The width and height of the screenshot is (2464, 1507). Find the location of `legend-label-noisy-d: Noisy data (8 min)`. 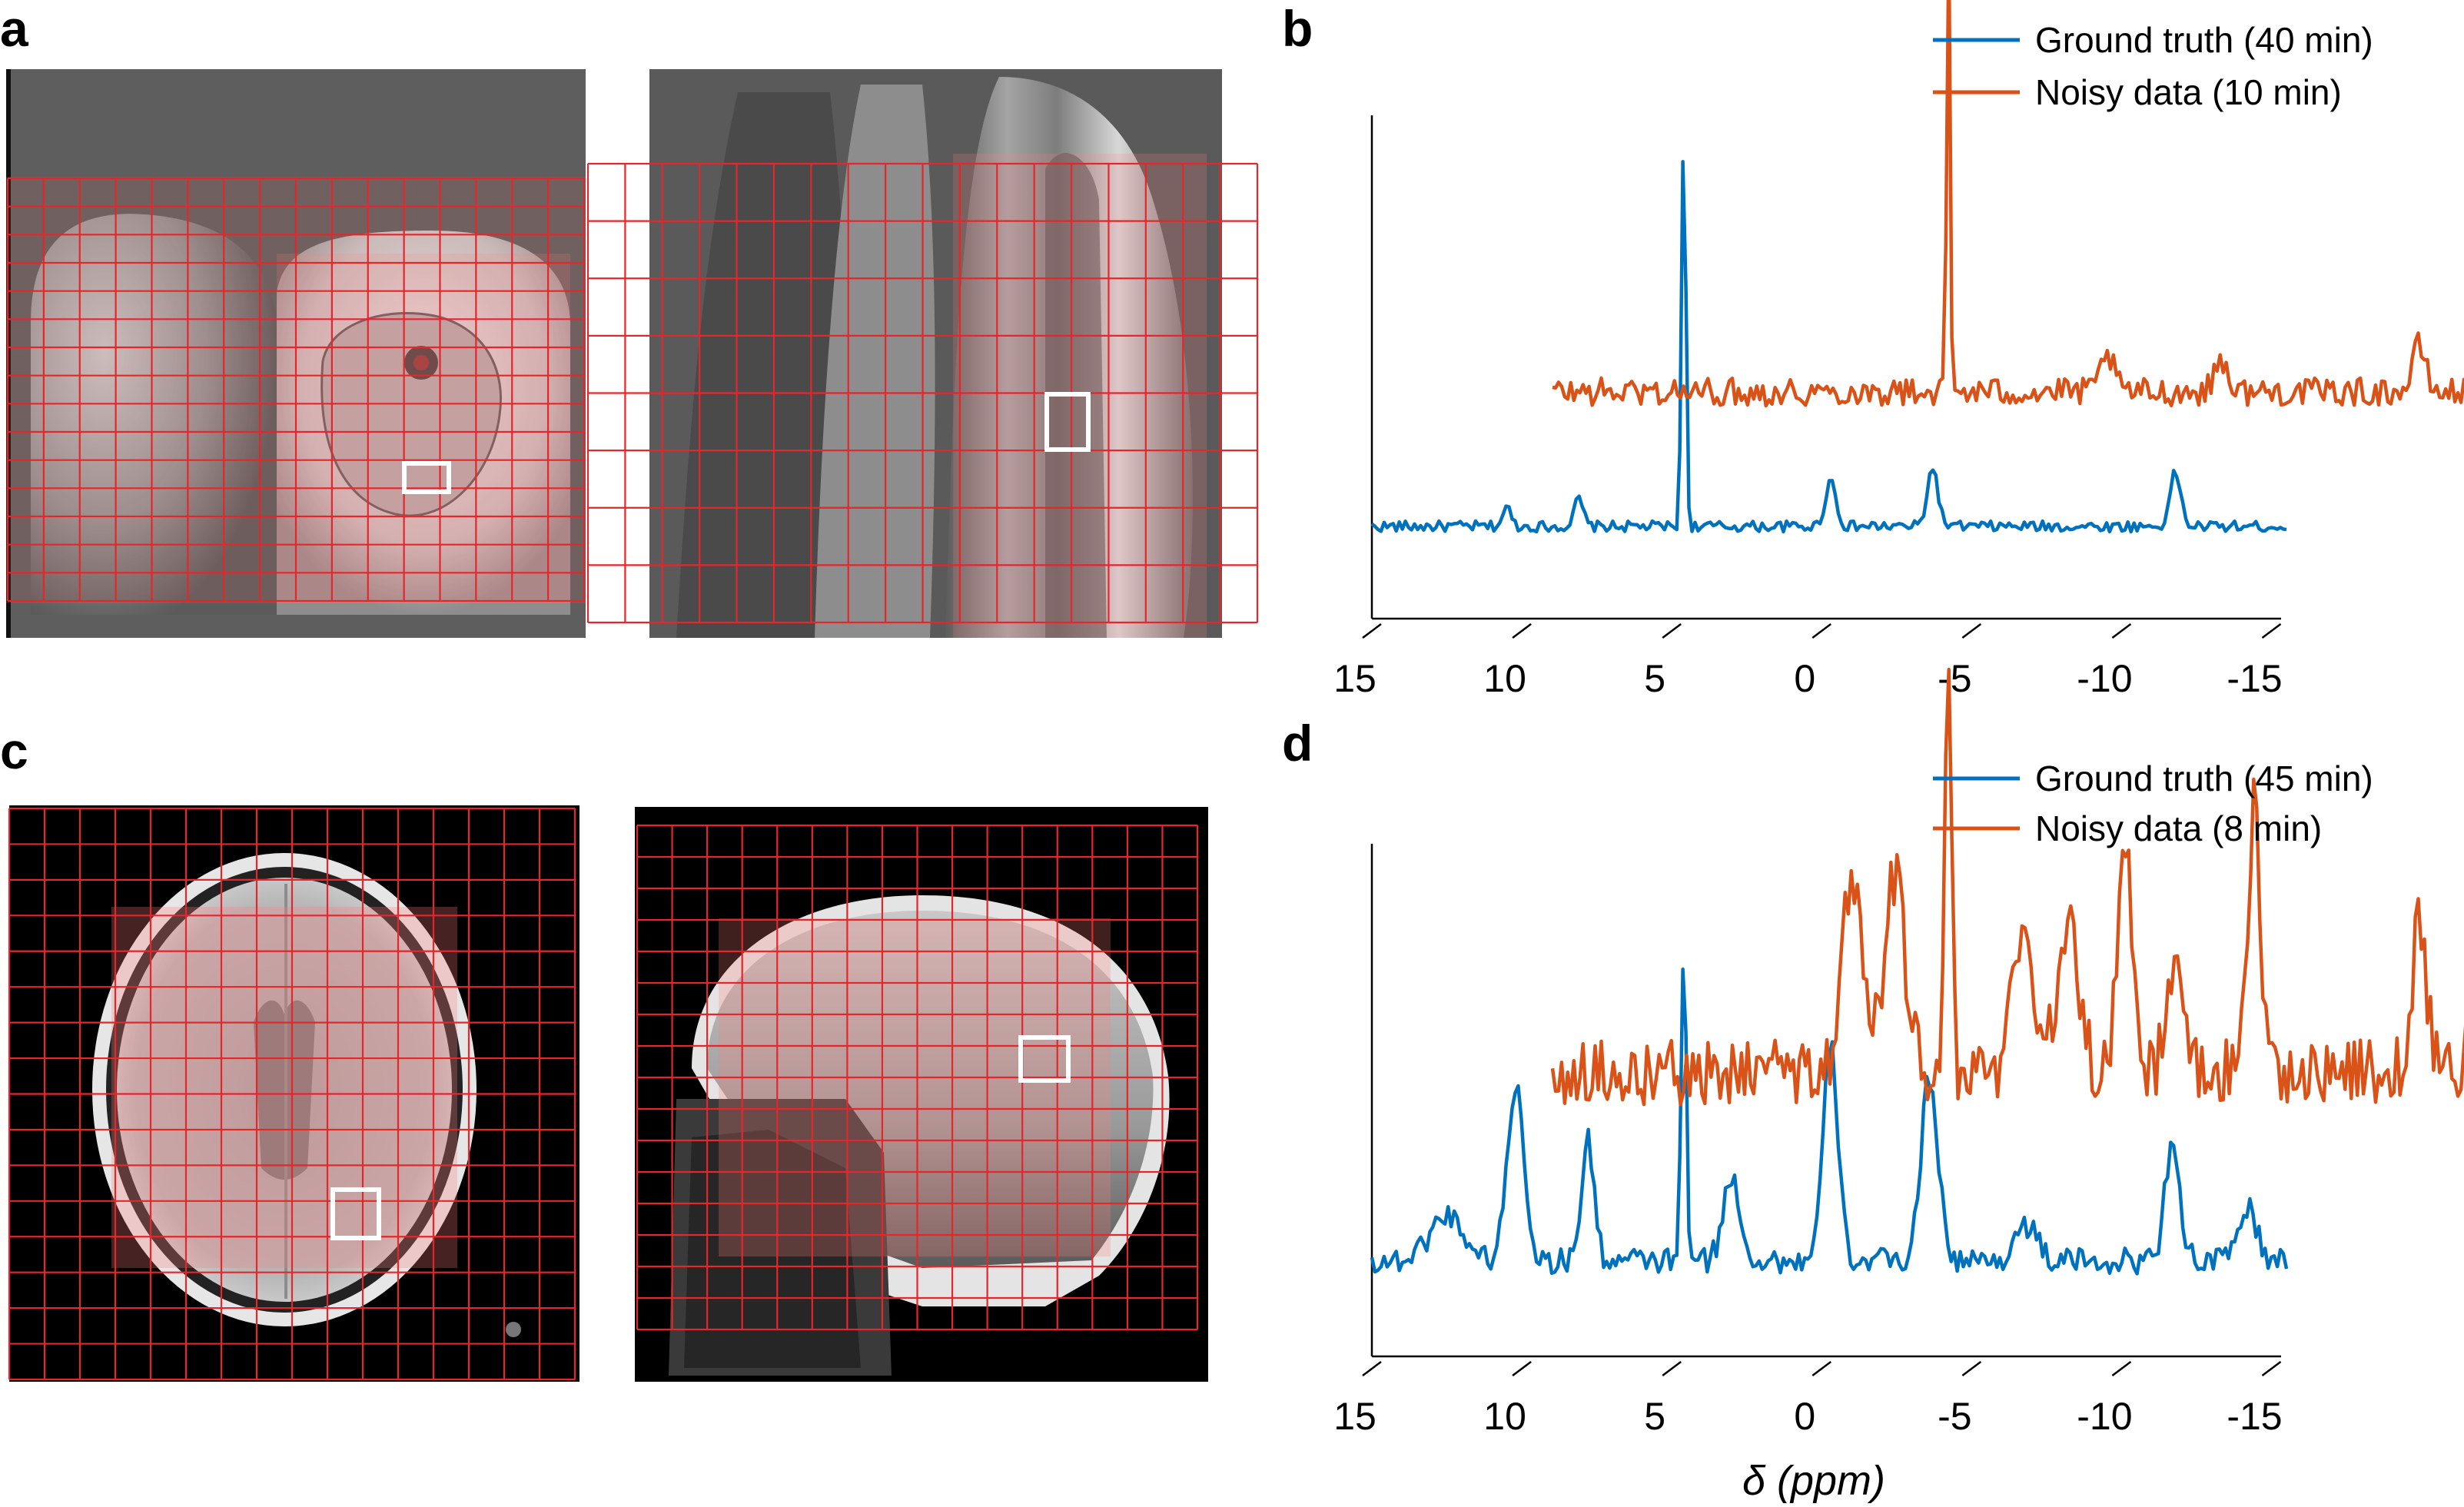

legend-label-noisy-d: Noisy data (8 min) is located at coordinates (2178, 828).